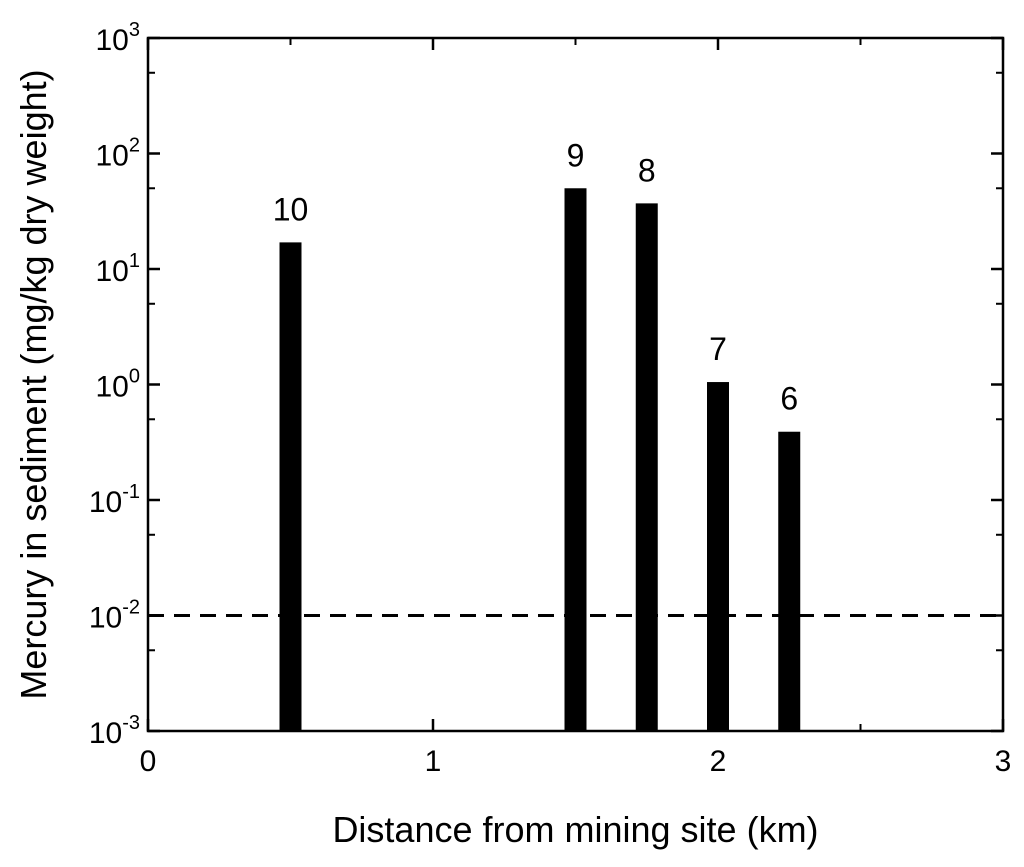 The image size is (1024, 867). What do you see at coordinates (576, 155) in the screenshot?
I see `bar-label: 9` at bounding box center [576, 155].